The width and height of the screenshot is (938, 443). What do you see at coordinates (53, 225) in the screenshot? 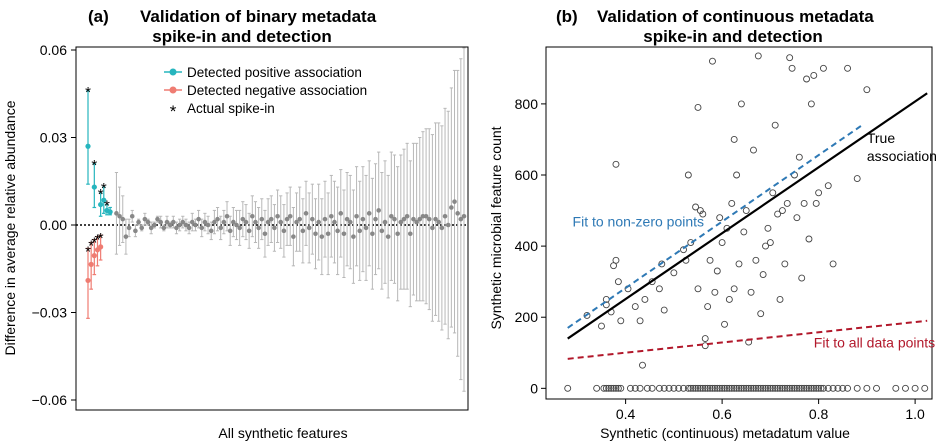
I see `panel-a-y-tick-label: 0.00` at bounding box center [53, 225].